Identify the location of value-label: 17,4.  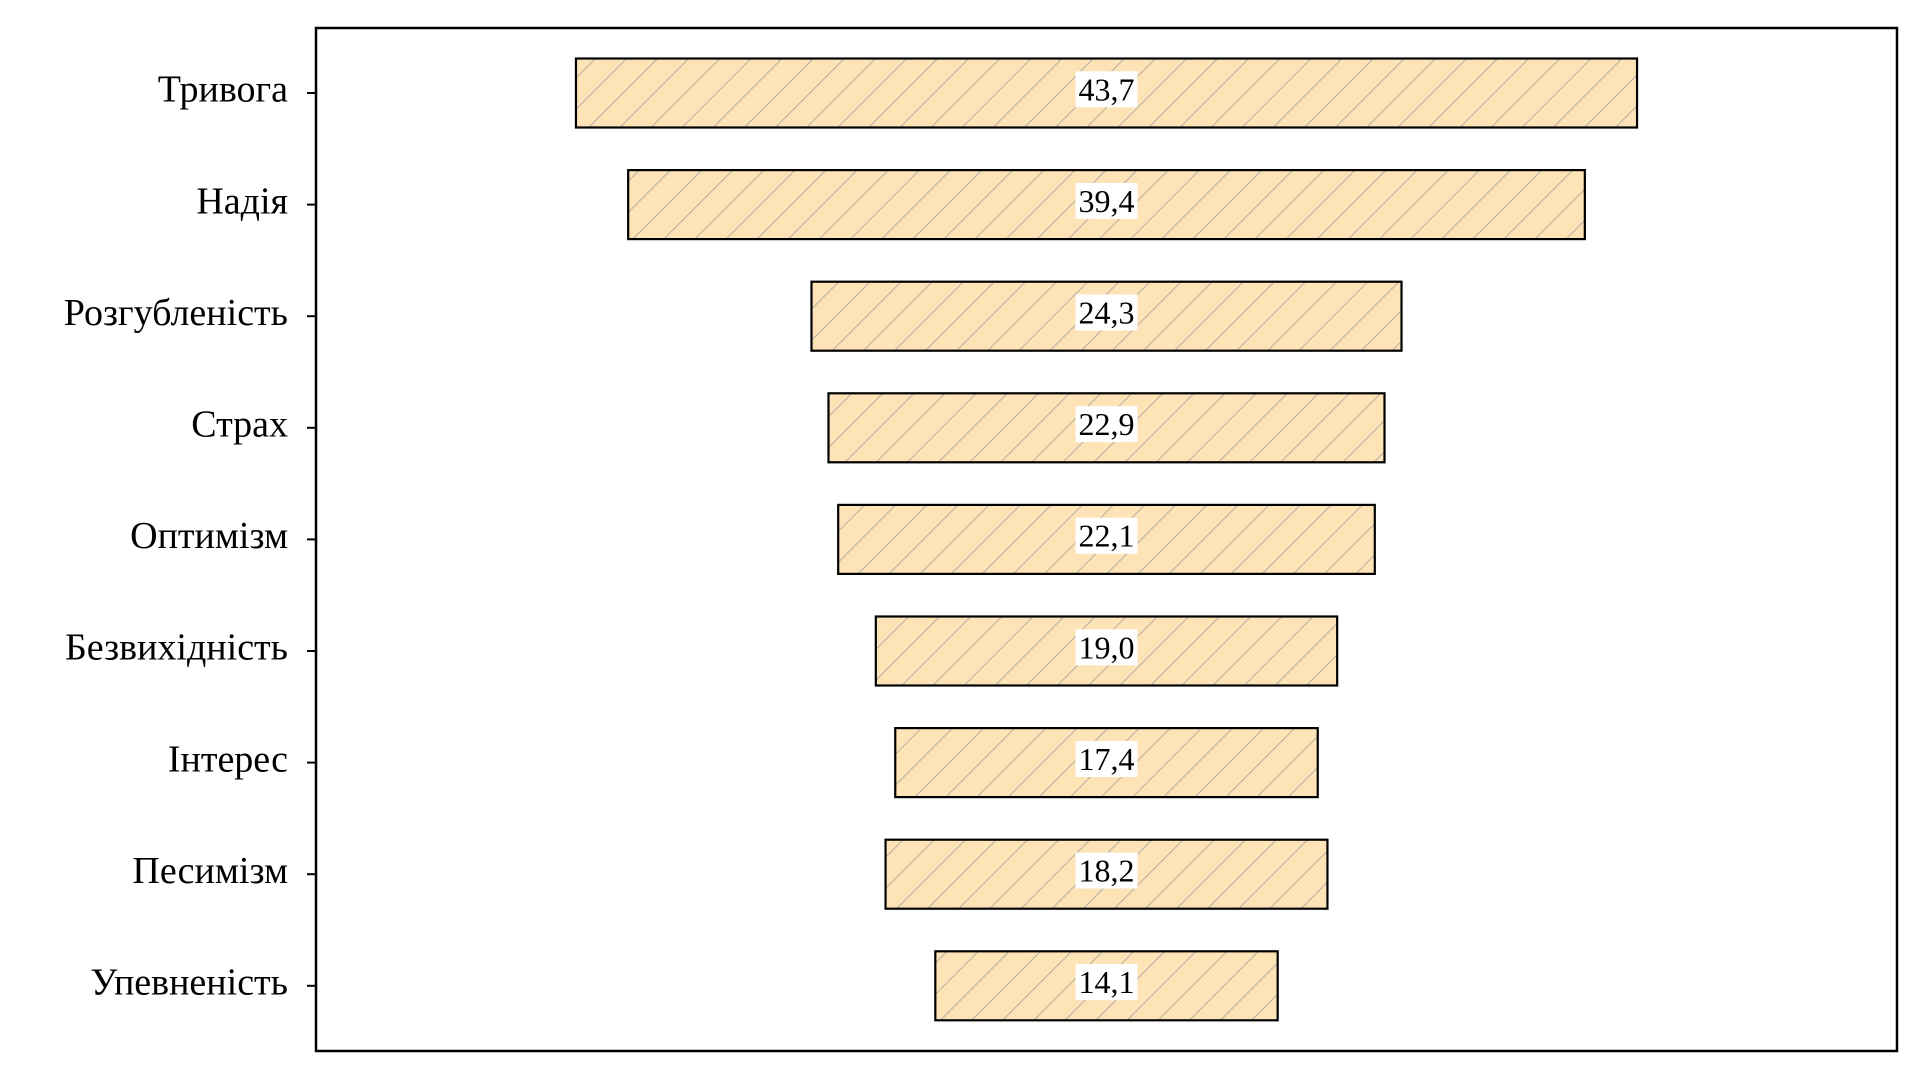
(1107, 759).